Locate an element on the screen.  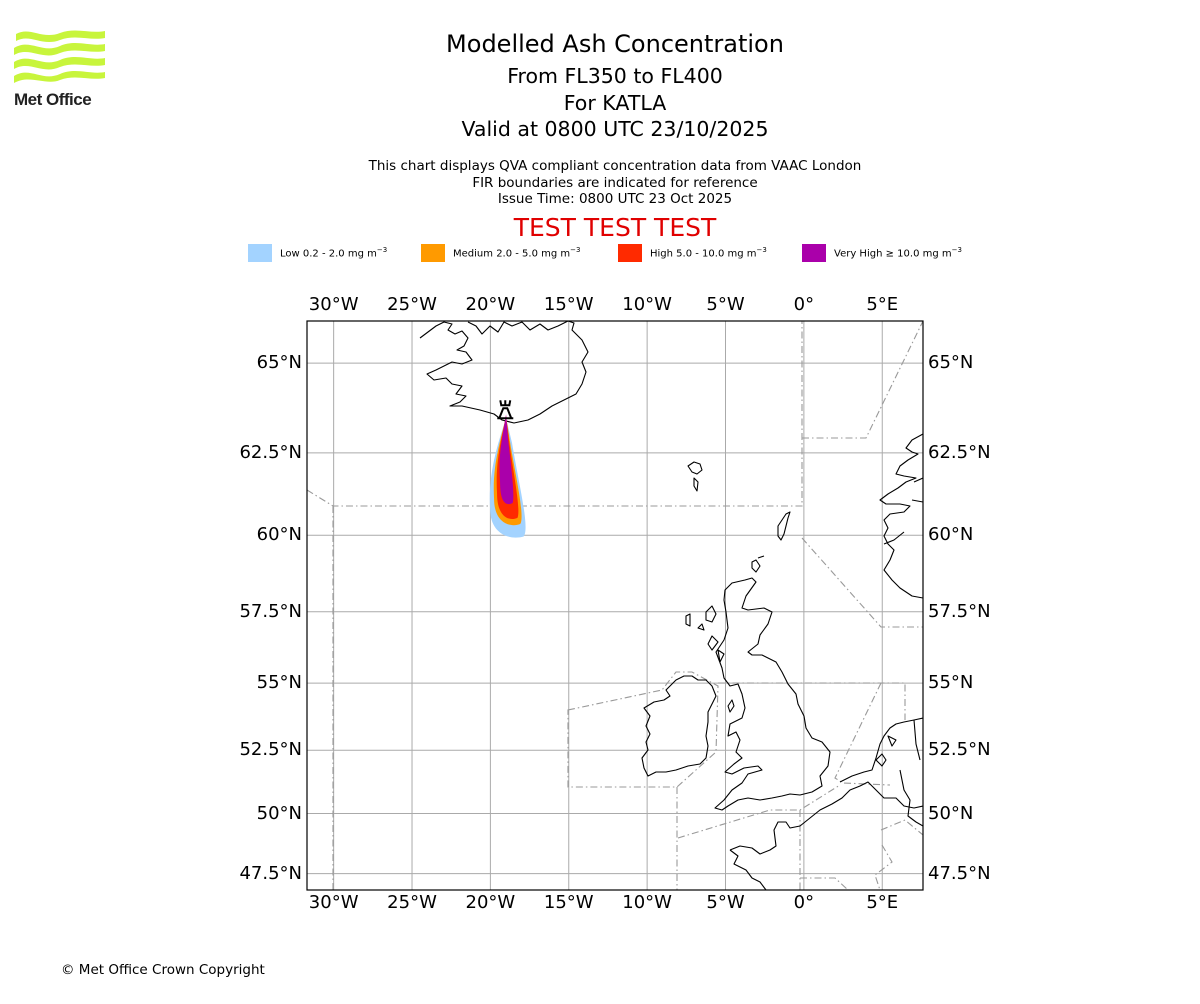
fir-boundary-scottish-norway is located at coordinates (862, 582).